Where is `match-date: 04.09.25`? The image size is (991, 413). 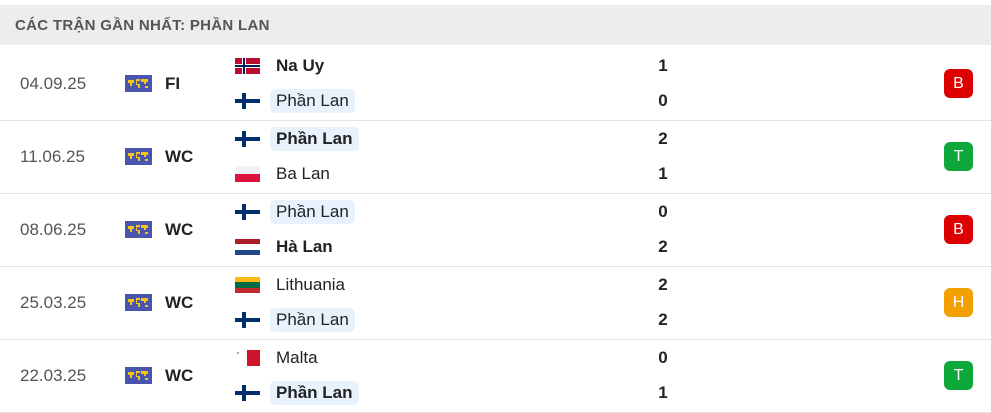
match-date: 04.09.25 is located at coordinates (53, 83).